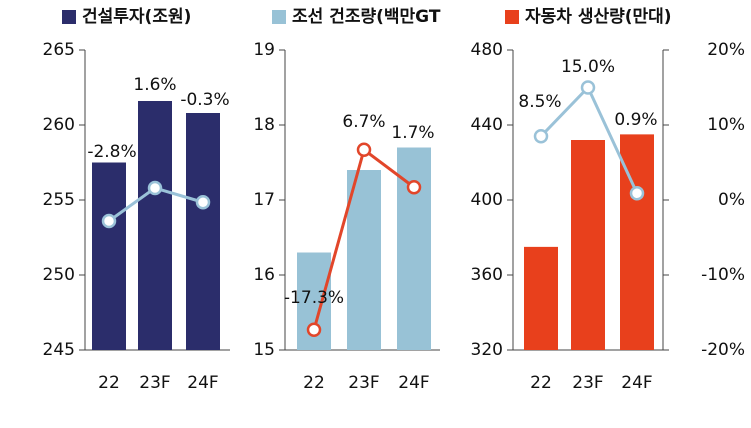 Image resolution: width=751 pixels, height=428 pixels. Describe the element at coordinates (264, 350) in the screenshot. I see `y-tick-label: 15` at that location.